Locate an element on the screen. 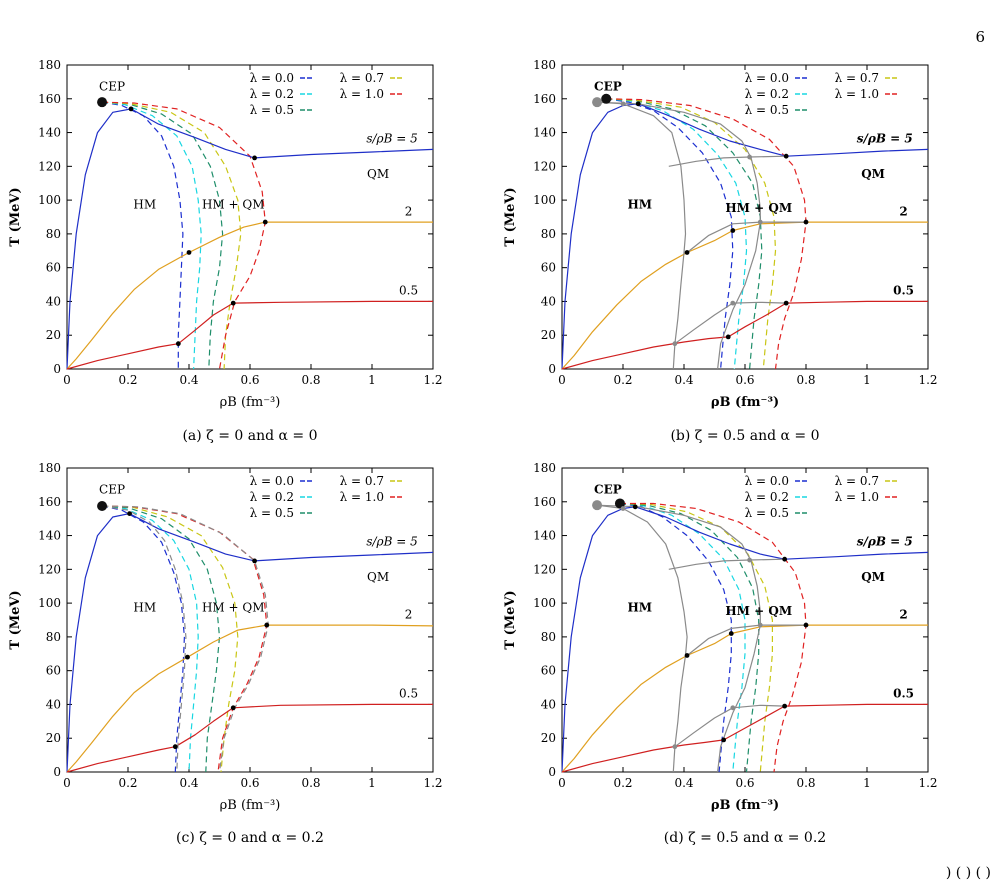 This screenshot has height=881, width=993. series-line--1-0 is located at coordinates (706, 234).